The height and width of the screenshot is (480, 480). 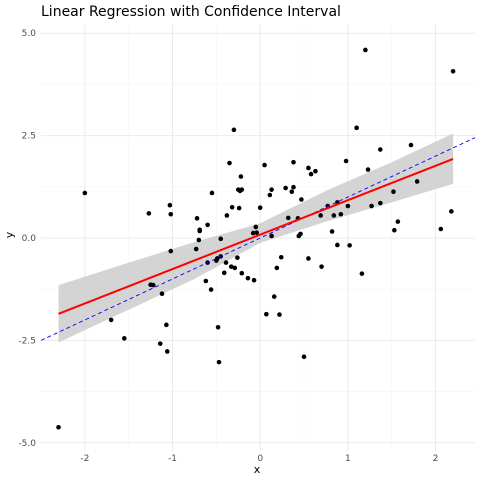 What do you see at coordinates (436, 459) in the screenshot?
I see `x-tick-label: 2` at bounding box center [436, 459].